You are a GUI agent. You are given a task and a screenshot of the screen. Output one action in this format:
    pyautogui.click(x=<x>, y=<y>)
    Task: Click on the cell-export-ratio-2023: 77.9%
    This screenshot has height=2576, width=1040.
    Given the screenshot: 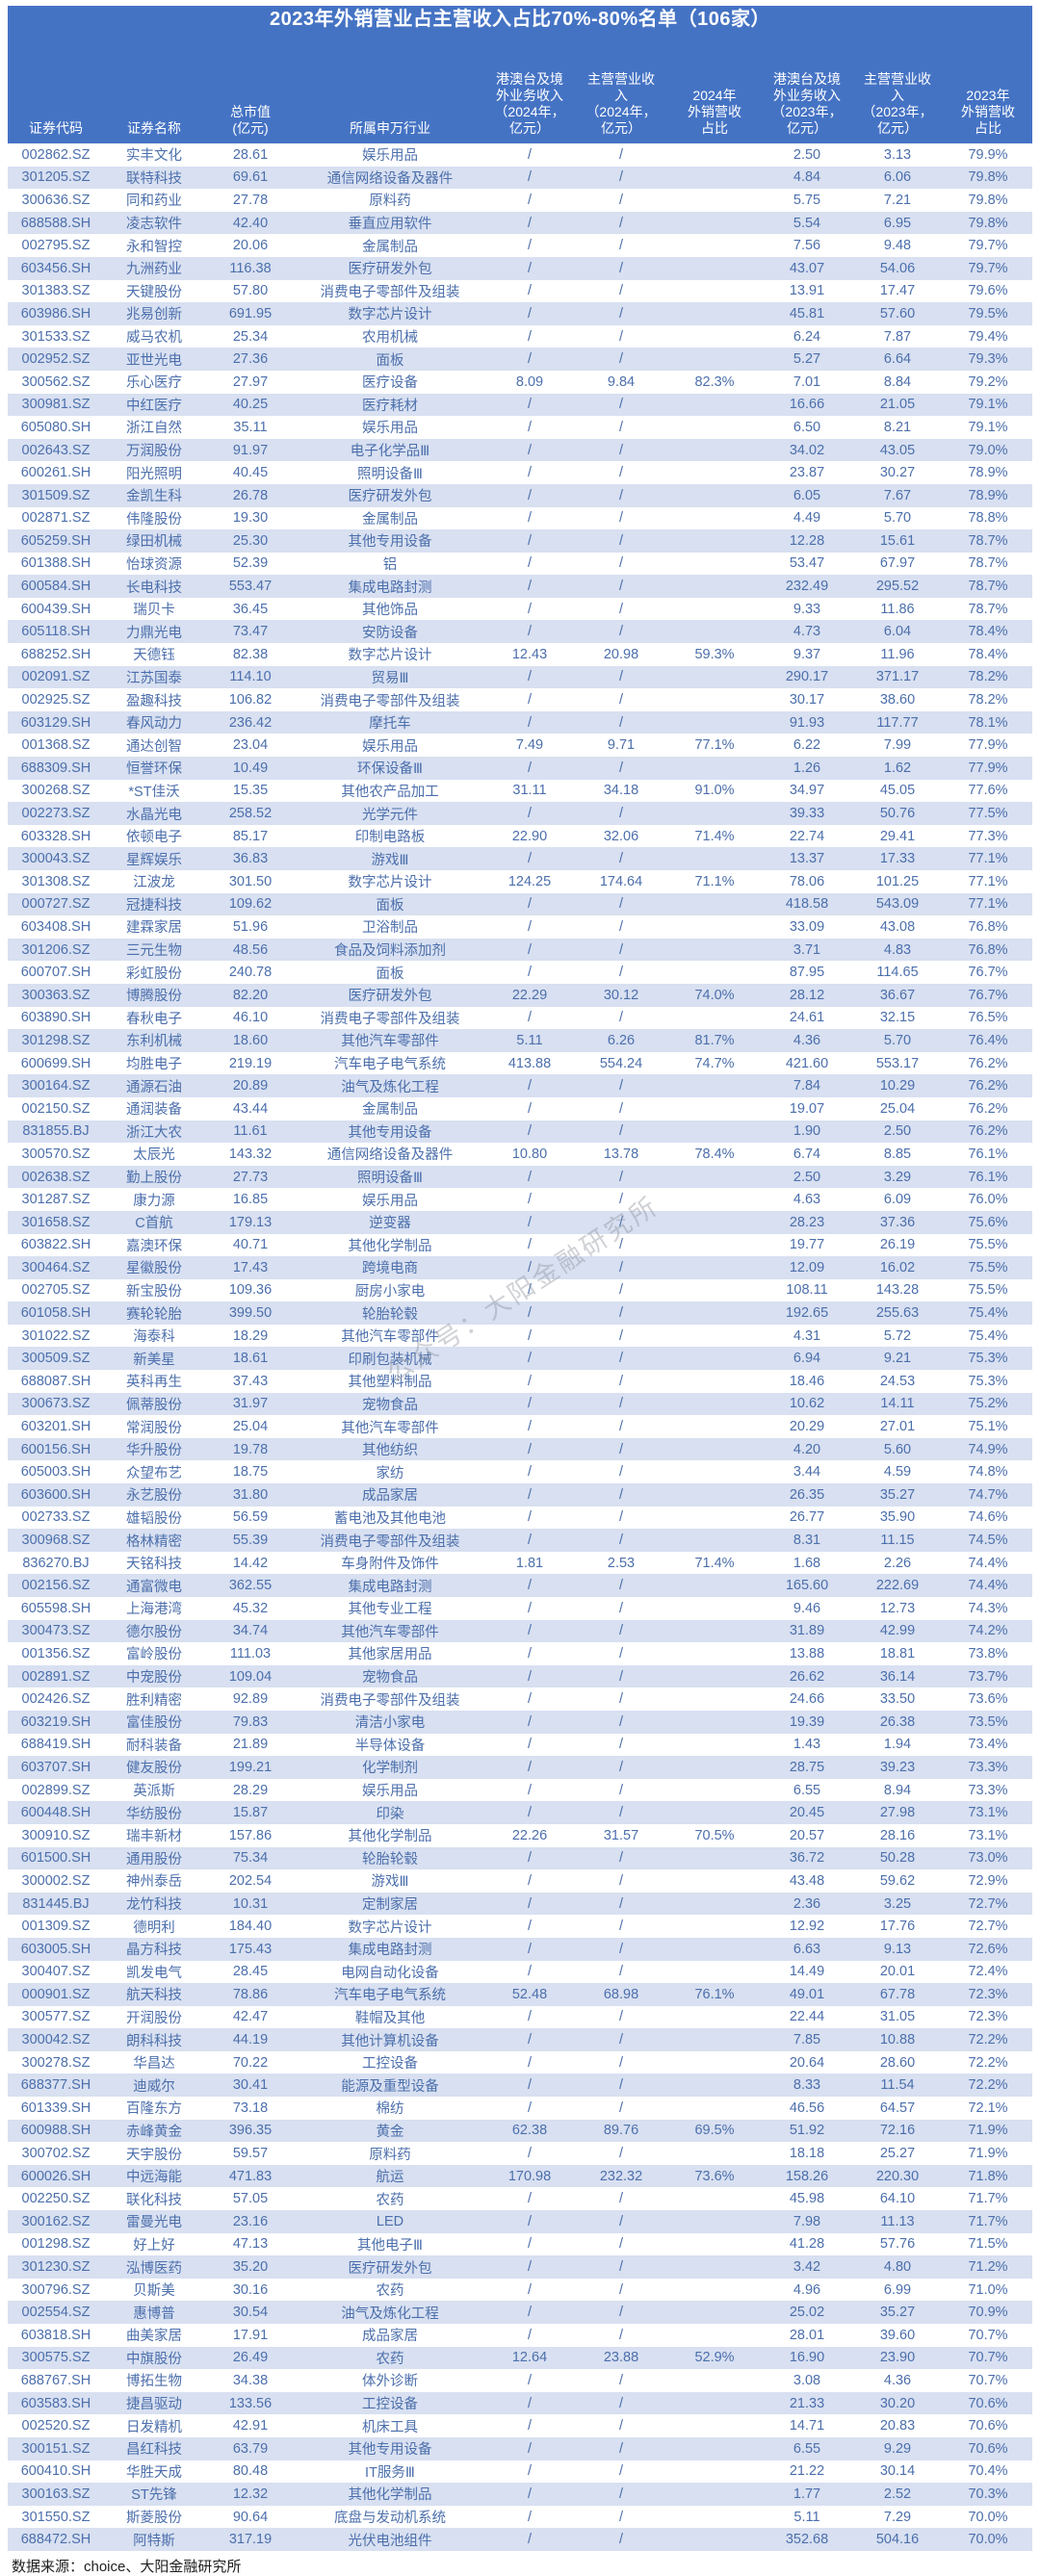 What is the action you would take?
    pyautogui.click(x=988, y=768)
    